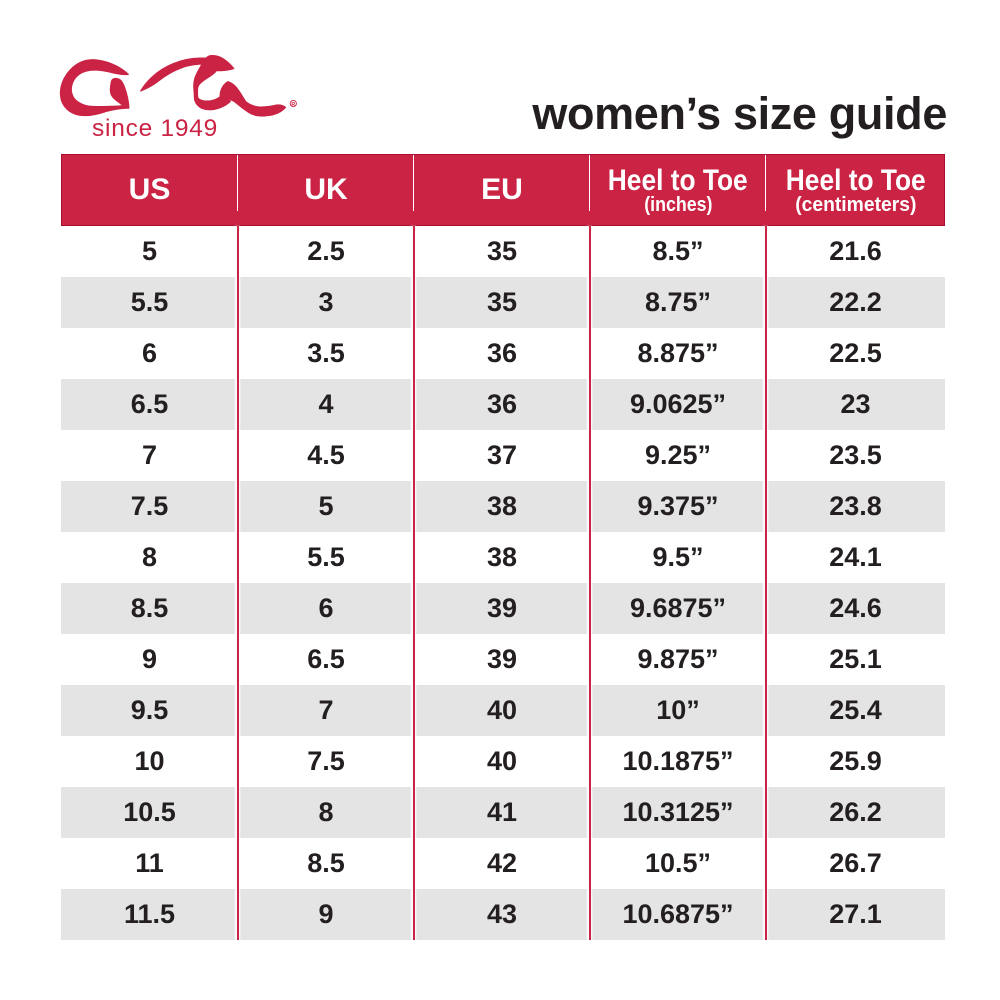 The image size is (1000, 1000). What do you see at coordinates (293, 105) in the screenshot?
I see `svg-text: R` at bounding box center [293, 105].